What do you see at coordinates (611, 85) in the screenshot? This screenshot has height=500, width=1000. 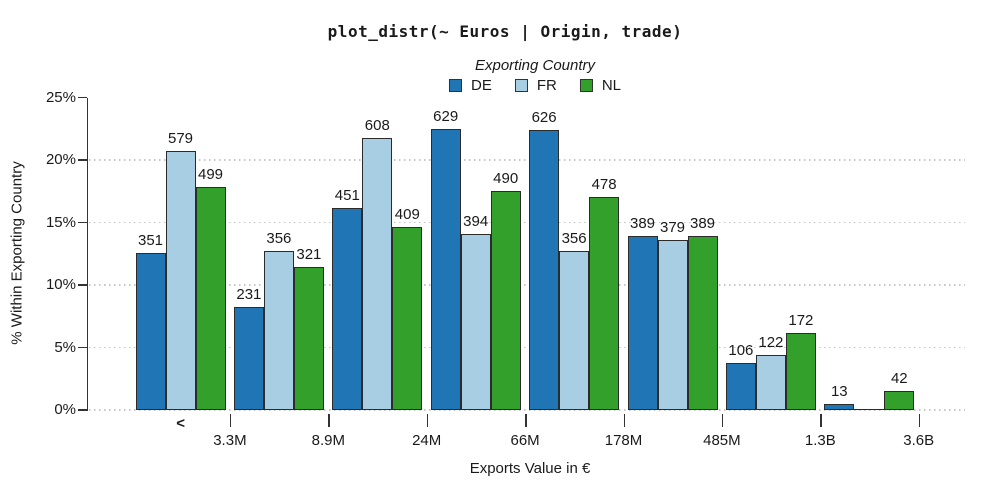 I see `legend-label-nl: NL` at bounding box center [611, 85].